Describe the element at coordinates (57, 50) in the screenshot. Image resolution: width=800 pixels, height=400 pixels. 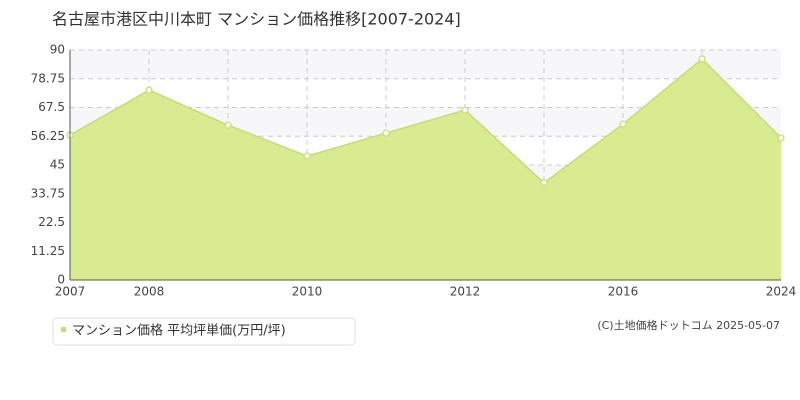
I see `y-tick-label: 90` at that location.